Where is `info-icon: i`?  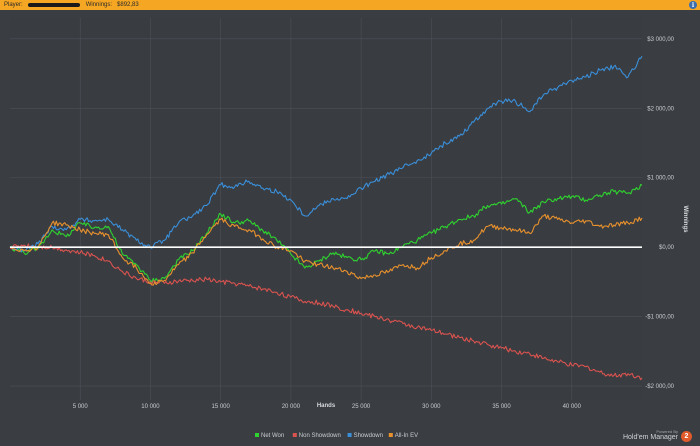 info-icon: i is located at coordinates (693, 5).